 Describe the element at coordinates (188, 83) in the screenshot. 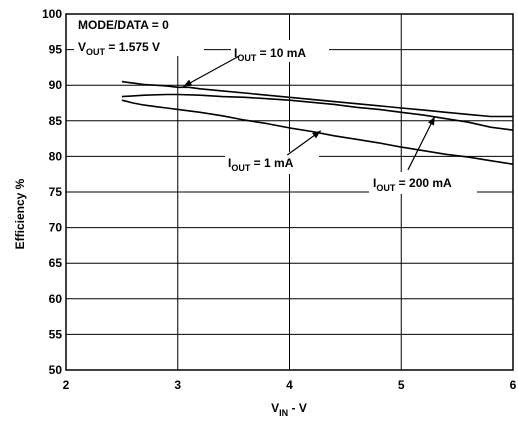

I see `arrow-10ma-head` at that location.